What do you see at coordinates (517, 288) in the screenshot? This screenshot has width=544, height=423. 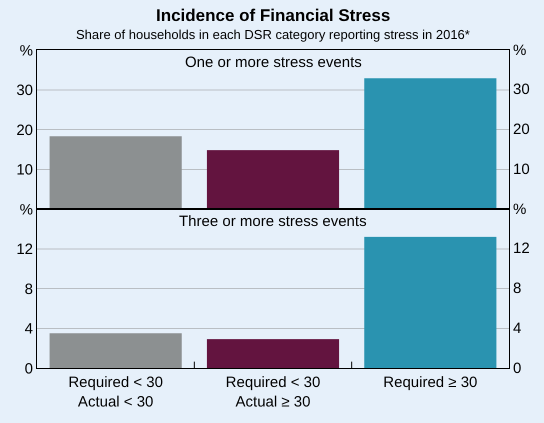 I see `y2-tick-label: 8` at bounding box center [517, 288].